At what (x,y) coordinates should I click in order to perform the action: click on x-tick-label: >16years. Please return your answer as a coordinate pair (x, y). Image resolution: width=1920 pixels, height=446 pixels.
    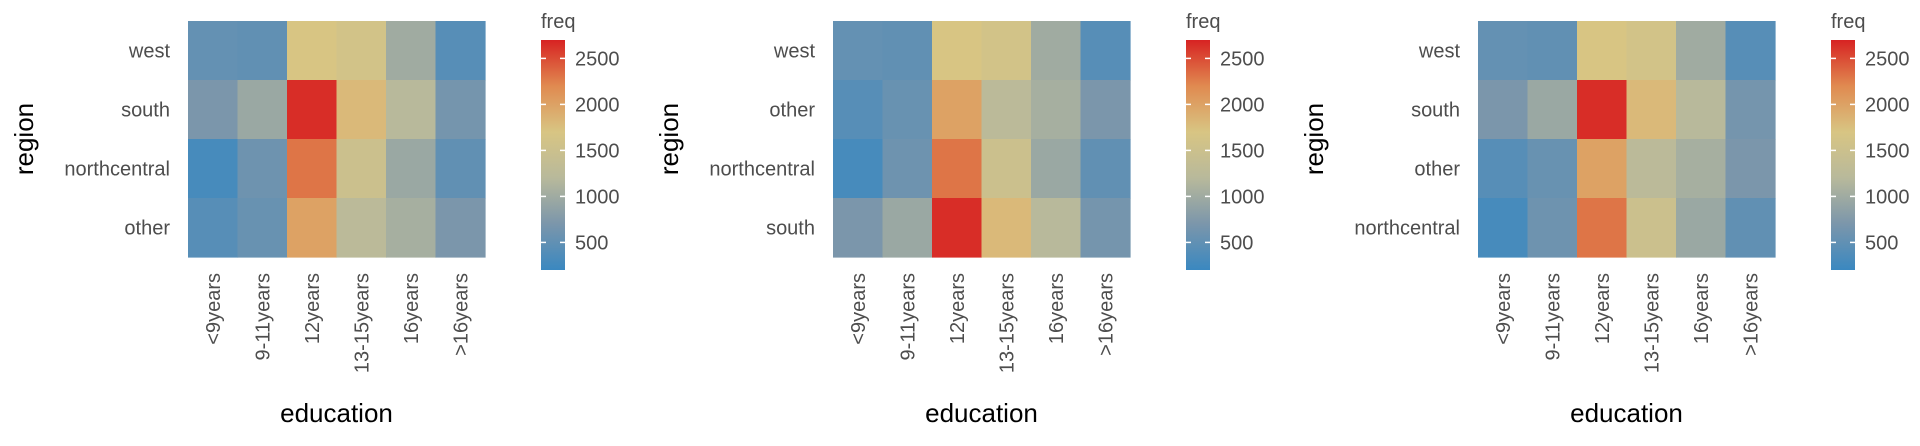
    Looking at the image, I should click on (461, 314).